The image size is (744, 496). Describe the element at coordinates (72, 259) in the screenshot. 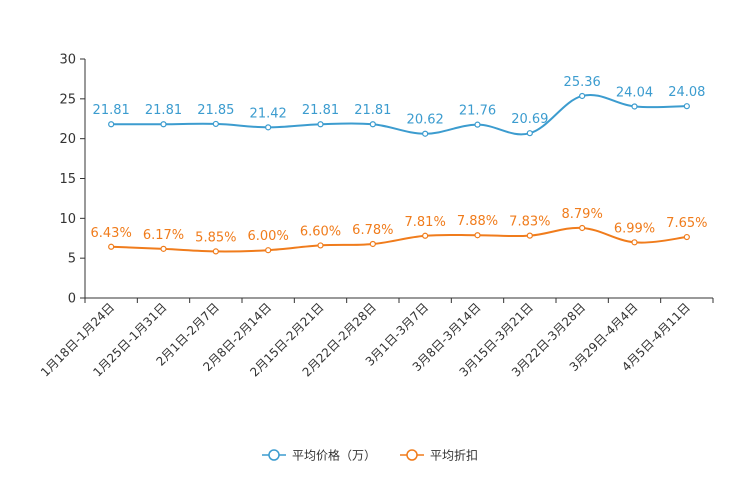

I see `y-tick-label: 5` at that location.